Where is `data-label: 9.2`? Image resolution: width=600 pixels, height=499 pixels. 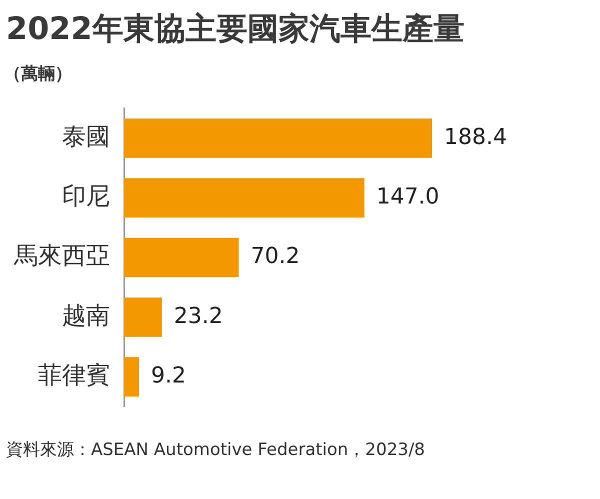 data-label: 9.2 is located at coordinates (168, 376).